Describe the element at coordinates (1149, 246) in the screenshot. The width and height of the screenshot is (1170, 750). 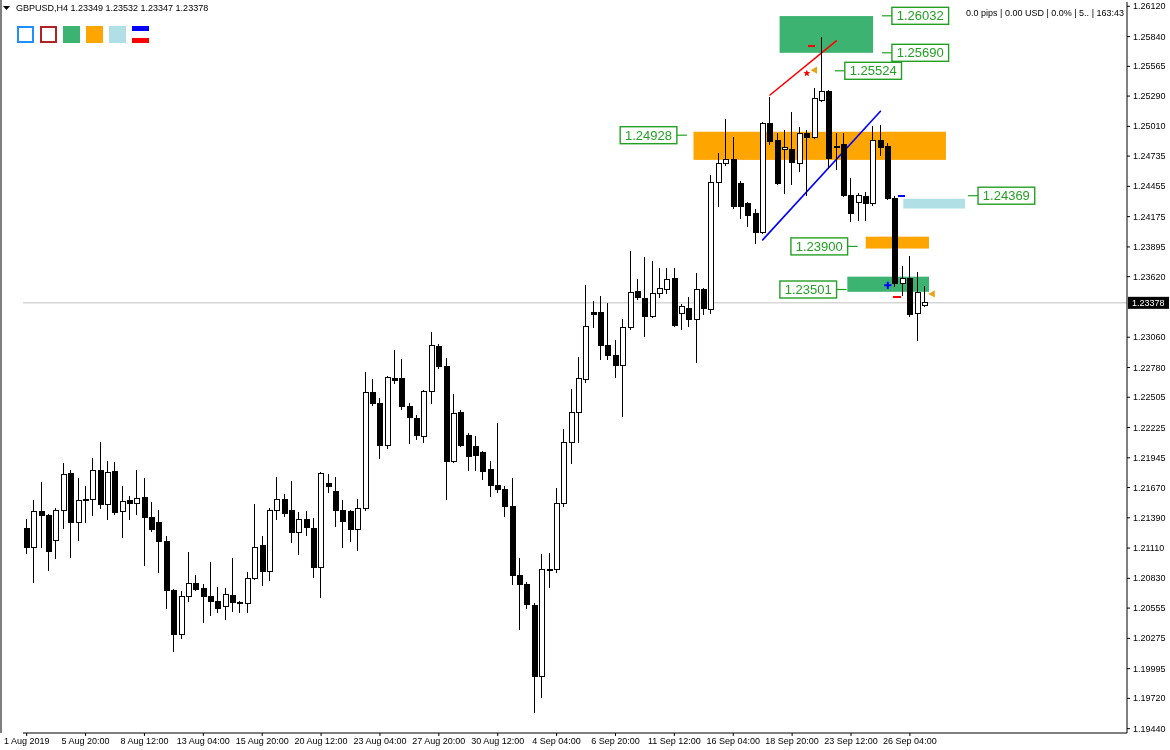
I see `y-tick-label: 1.23895` at that location.